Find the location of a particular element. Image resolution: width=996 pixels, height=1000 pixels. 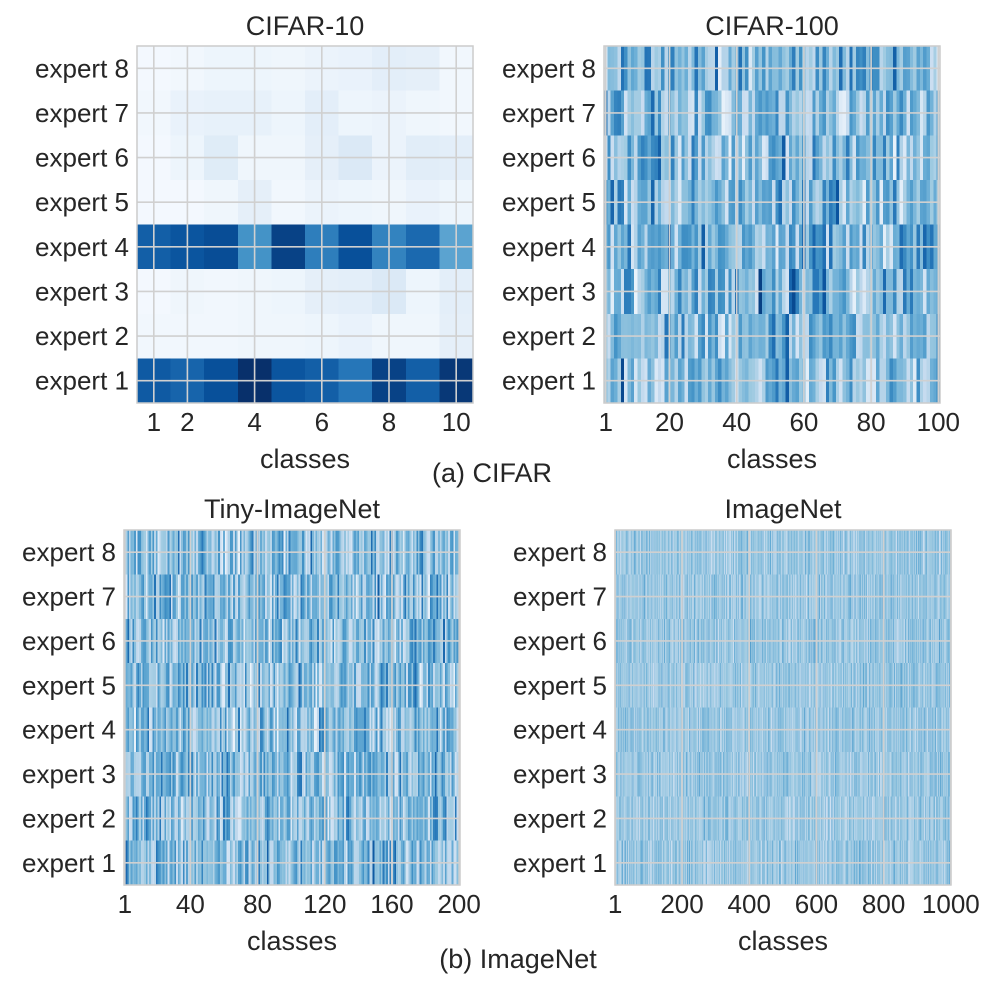

x-tick-label: 20 is located at coordinates (669, 422).